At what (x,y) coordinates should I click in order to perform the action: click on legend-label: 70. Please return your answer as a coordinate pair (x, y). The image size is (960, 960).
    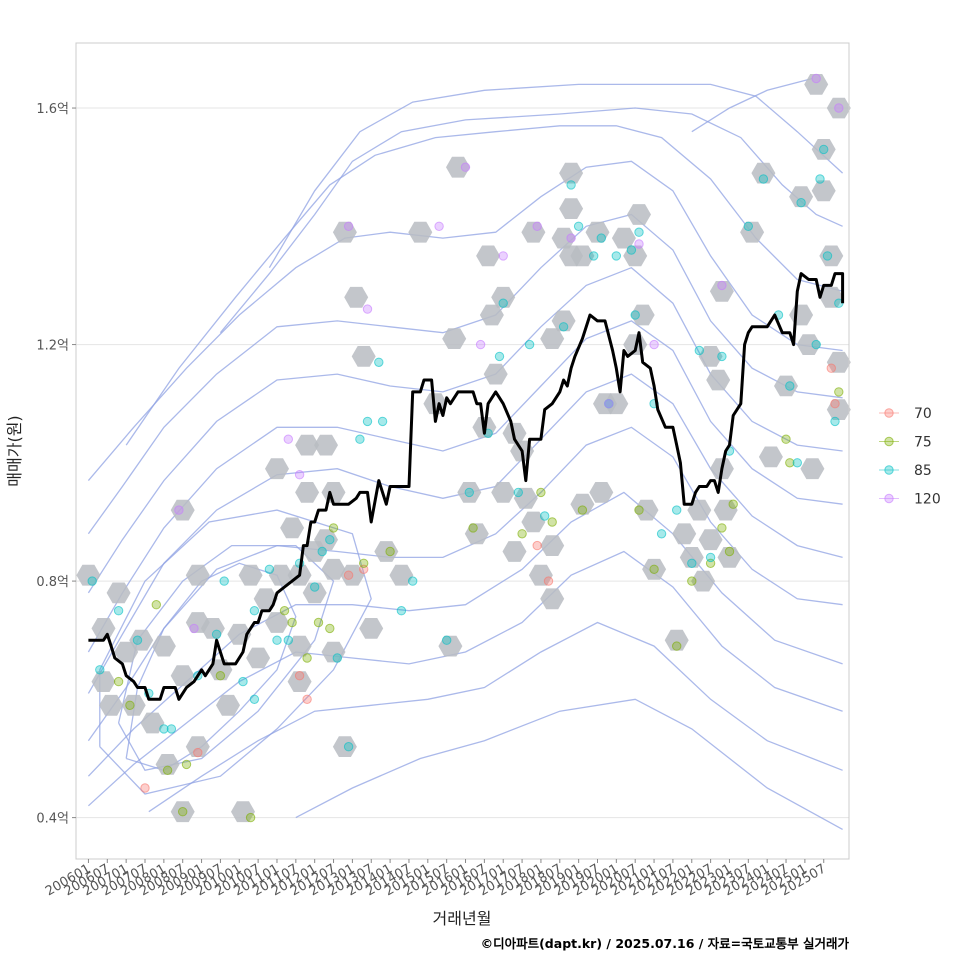
    Looking at the image, I should click on (923, 414).